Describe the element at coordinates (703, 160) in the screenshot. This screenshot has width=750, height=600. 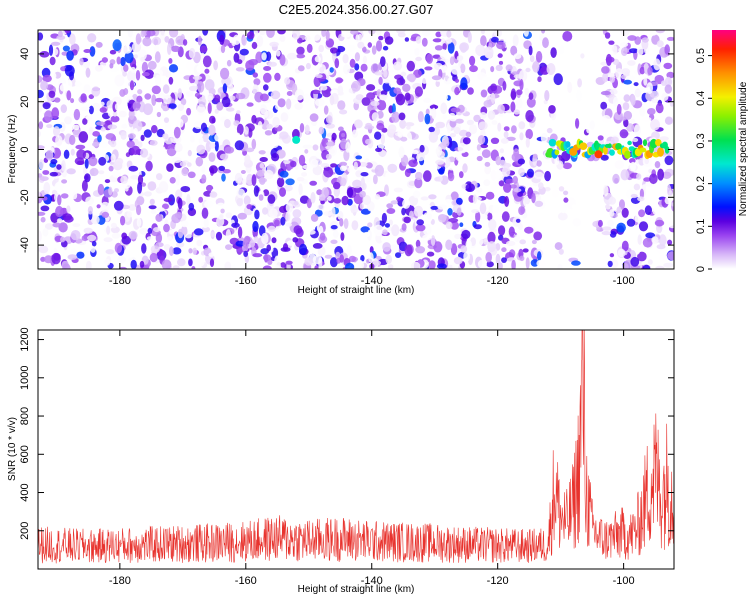
I see `colorbar-axis: 0 0.1 0.2 0.3 0.4 0.5` at that location.